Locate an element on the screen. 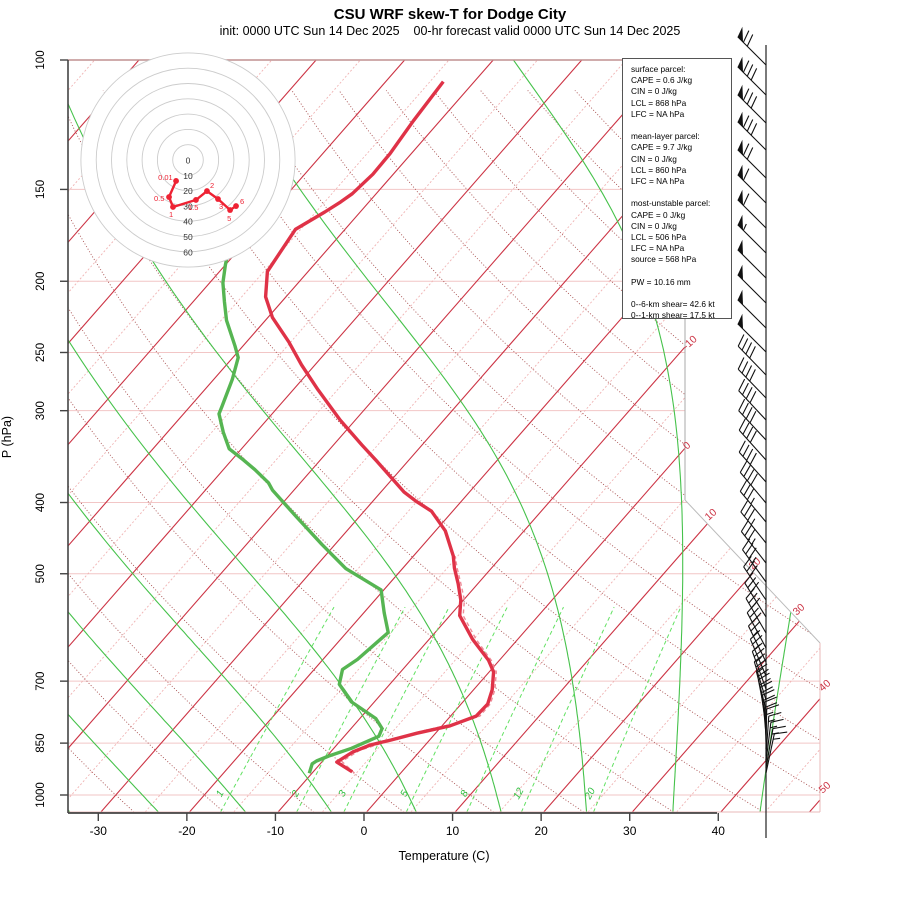  svg-text: 12 is located at coordinates (519, 793).